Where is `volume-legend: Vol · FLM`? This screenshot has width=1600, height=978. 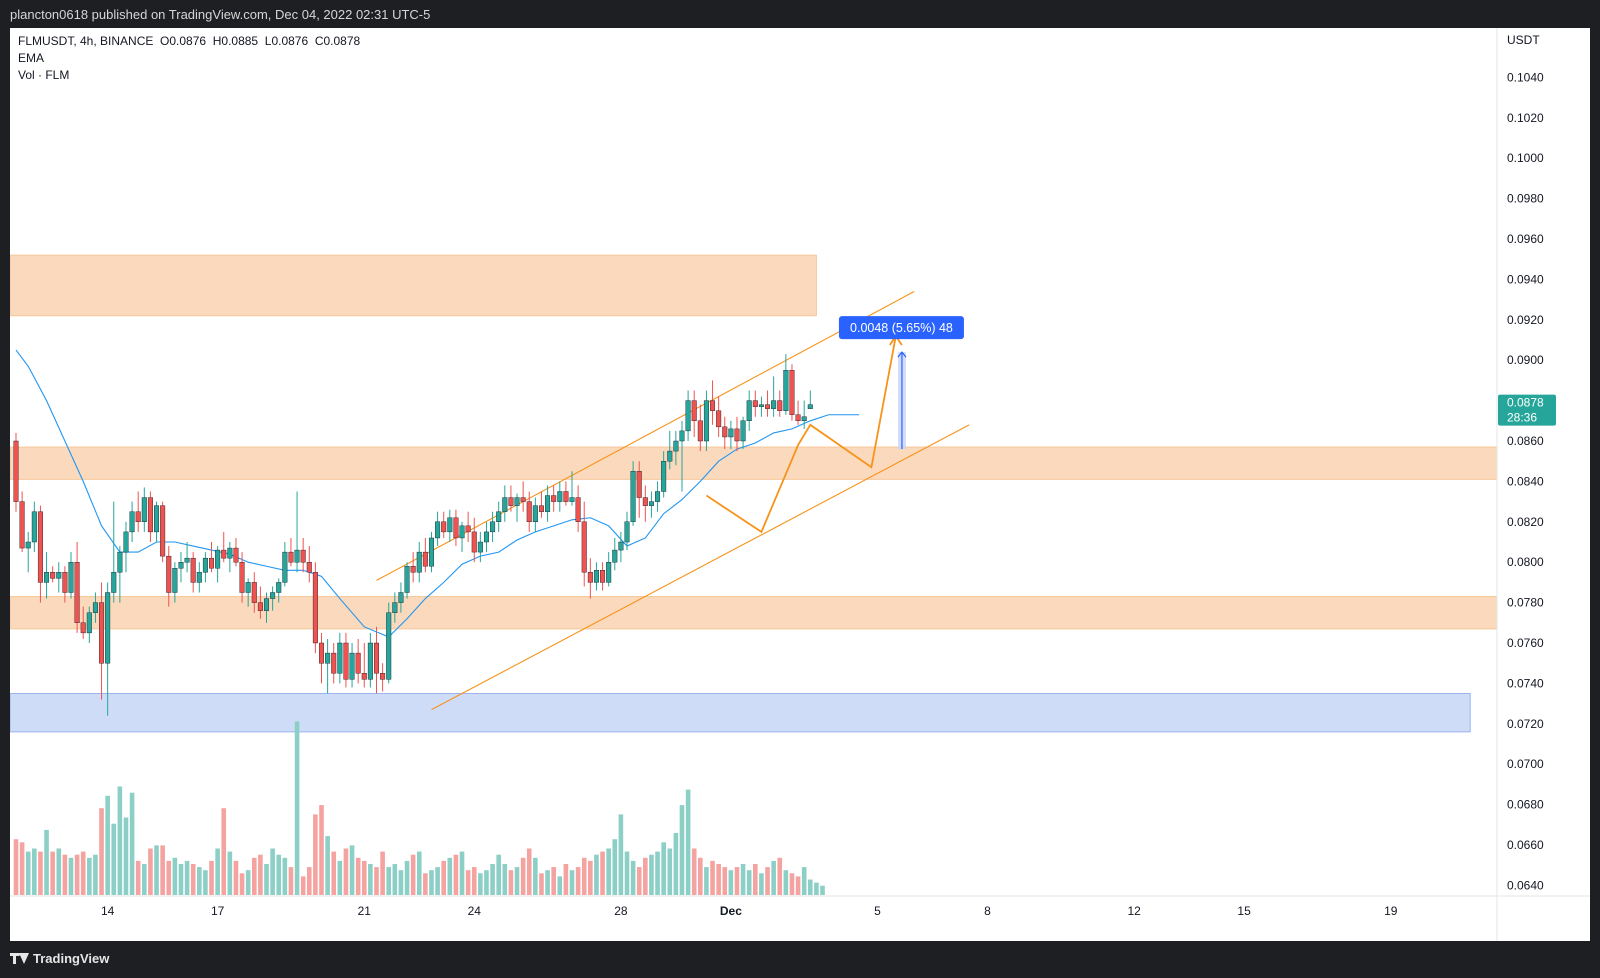
volume-legend: Vol · FLM is located at coordinates (43, 75).